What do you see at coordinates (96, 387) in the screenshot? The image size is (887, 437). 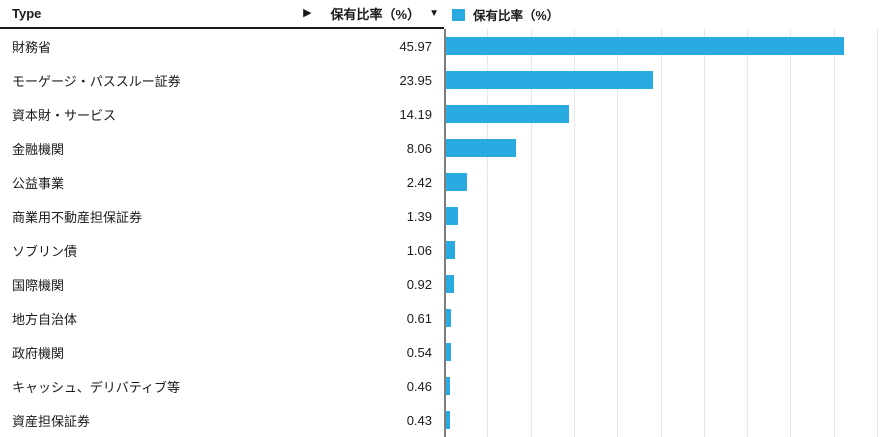 I see `row-label: キャッシュ、デリバティブ等` at bounding box center [96, 387].